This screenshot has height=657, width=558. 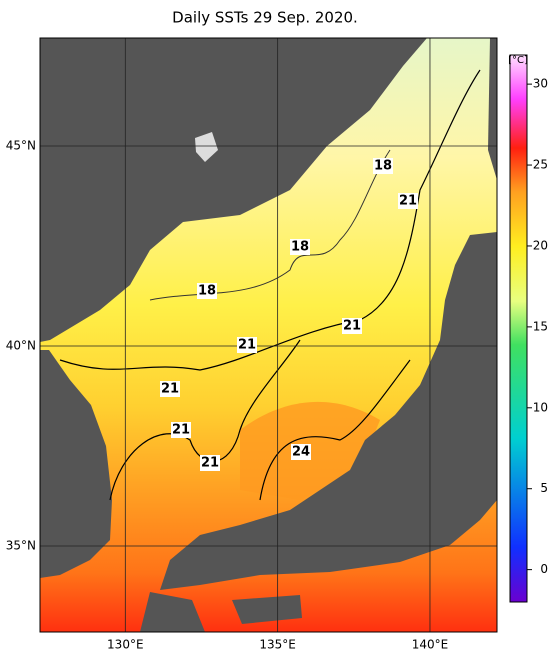 What do you see at coordinates (540, 245) in the screenshot?
I see `colorbar-tick-label: 20` at bounding box center [540, 245].